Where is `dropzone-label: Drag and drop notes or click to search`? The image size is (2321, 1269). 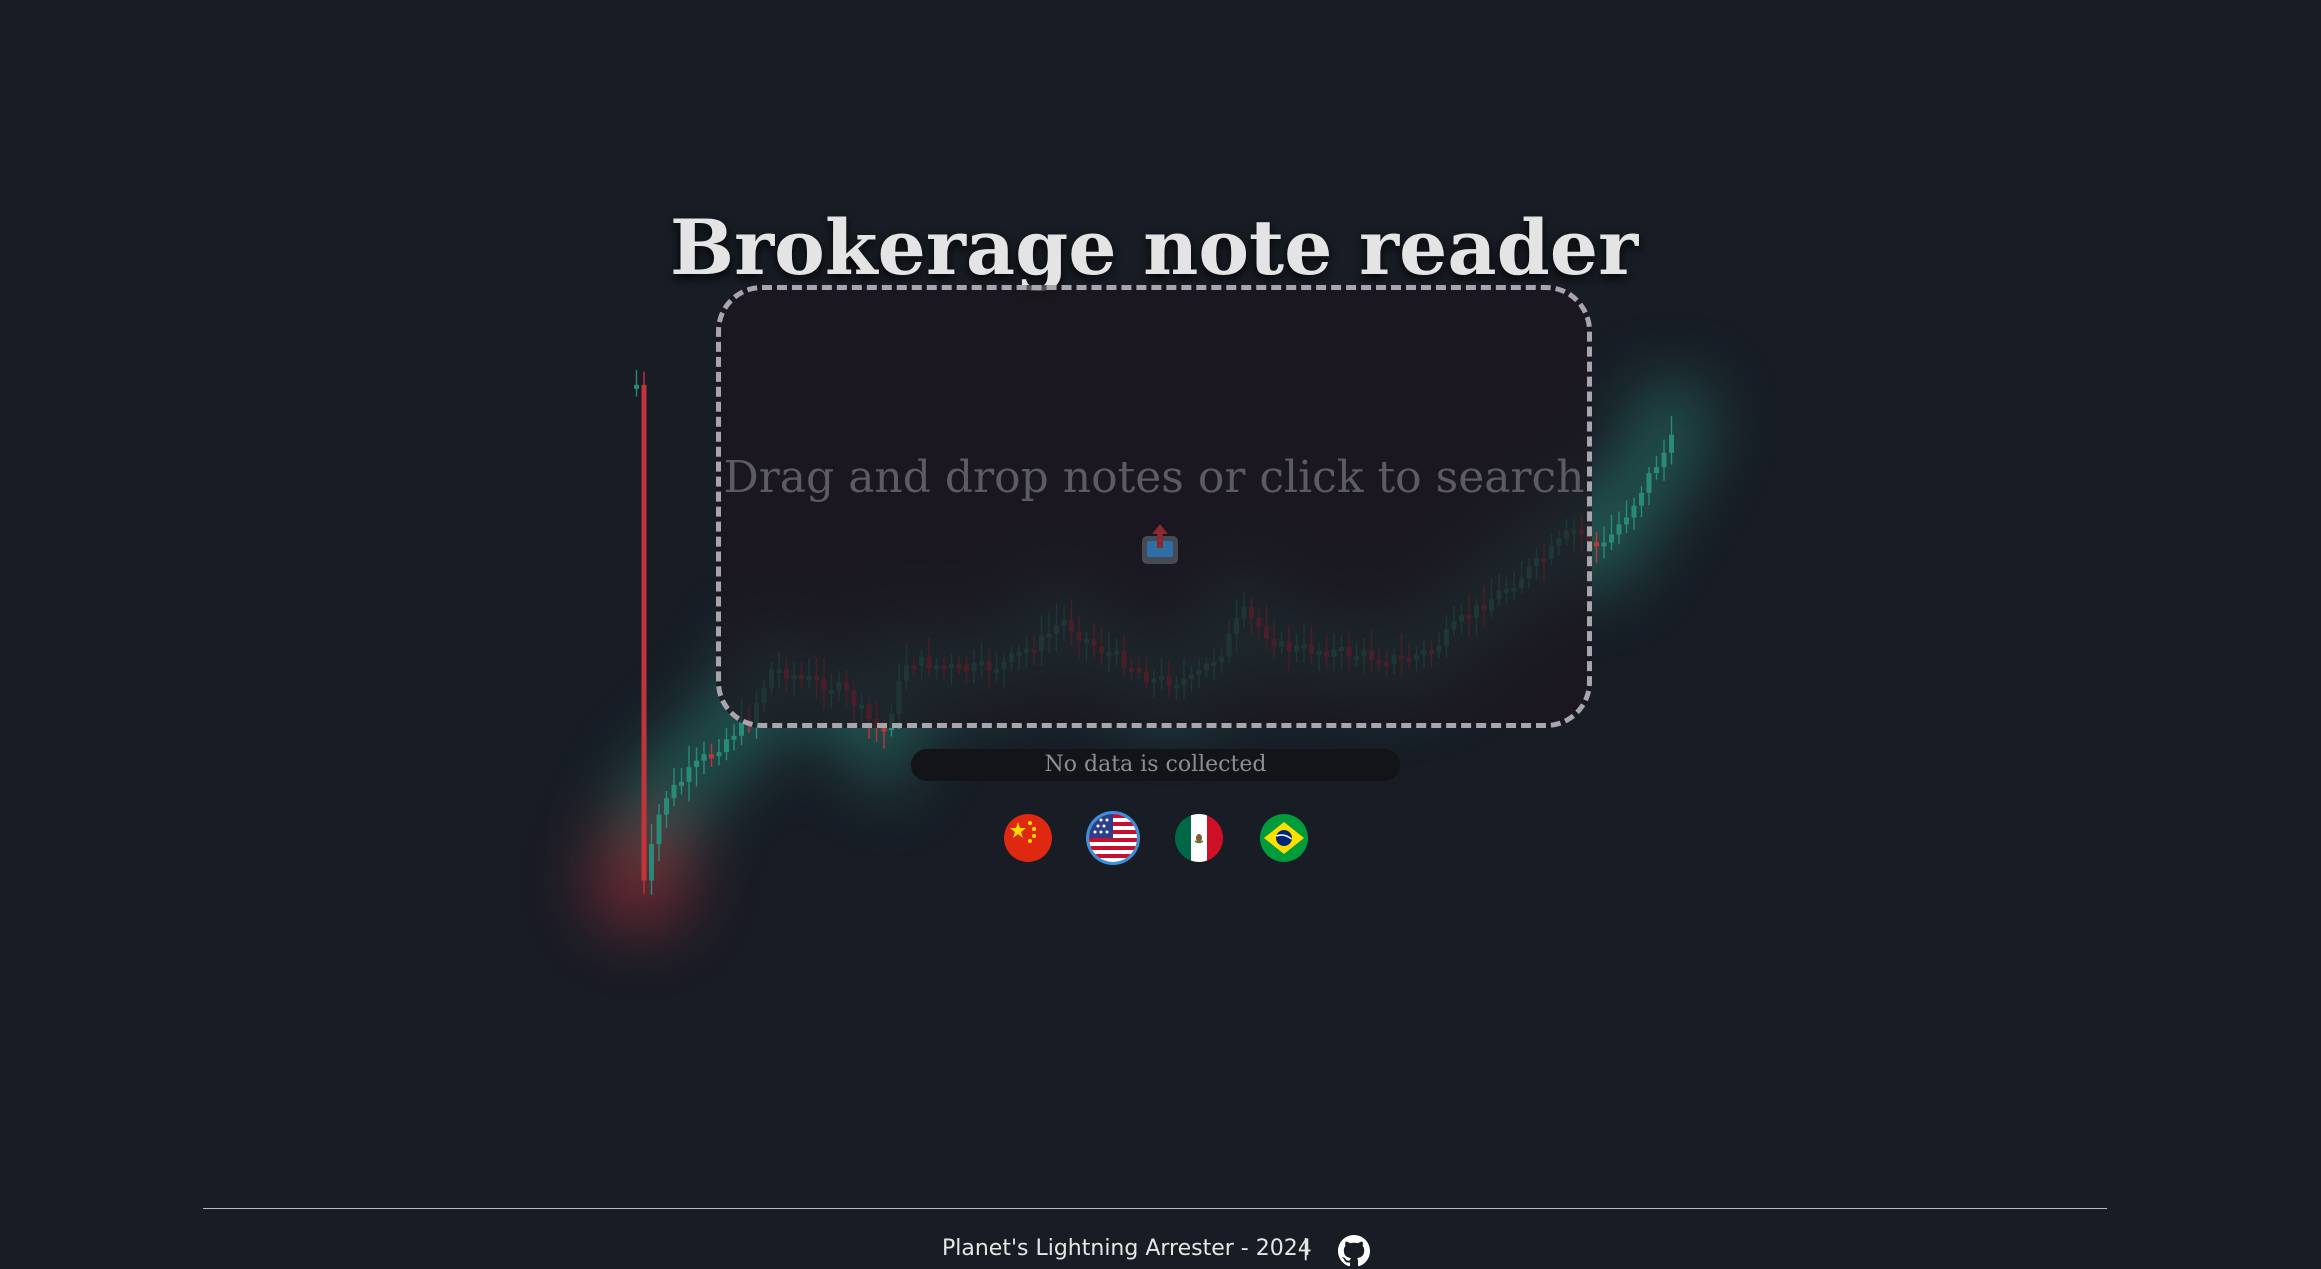
dropzone-label: Drag and drop notes or click to search is located at coordinates (1154, 477).